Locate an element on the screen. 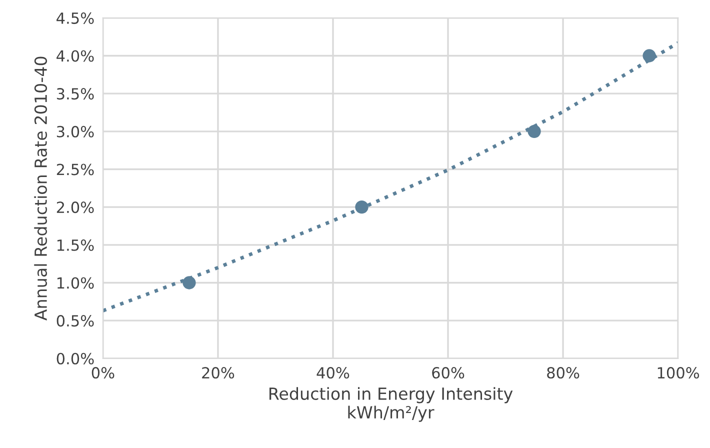  x-tick-label: 20% is located at coordinates (218, 373).